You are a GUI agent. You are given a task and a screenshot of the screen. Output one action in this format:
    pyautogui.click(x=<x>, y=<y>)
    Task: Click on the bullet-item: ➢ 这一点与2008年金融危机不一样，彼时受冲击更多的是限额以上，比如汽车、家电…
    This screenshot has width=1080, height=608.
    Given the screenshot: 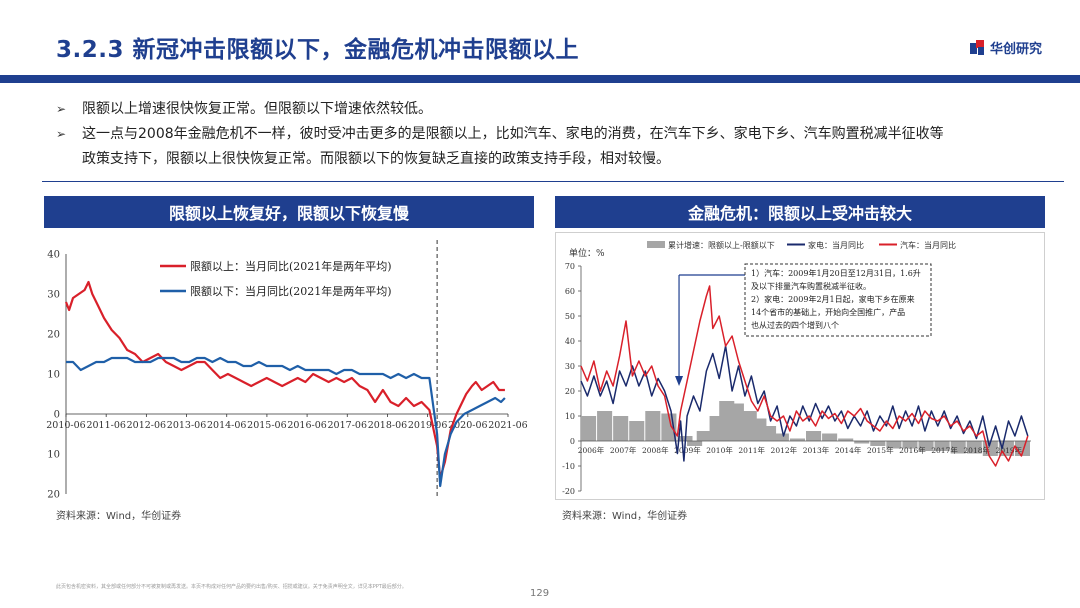 What is the action you would take?
    pyautogui.click(x=551, y=134)
    